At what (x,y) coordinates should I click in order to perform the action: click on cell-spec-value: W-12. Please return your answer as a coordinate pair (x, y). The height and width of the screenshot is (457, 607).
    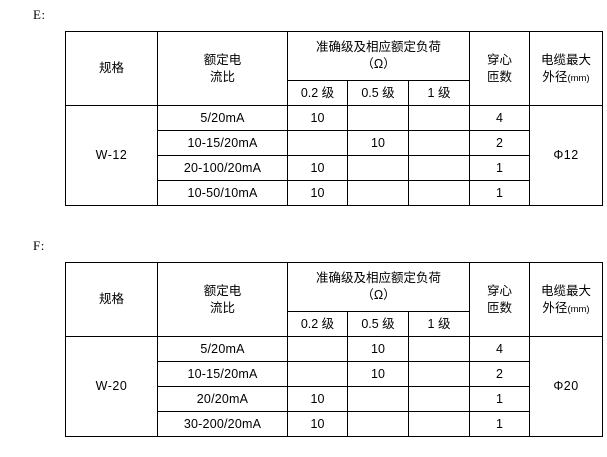
    Looking at the image, I should click on (111, 155).